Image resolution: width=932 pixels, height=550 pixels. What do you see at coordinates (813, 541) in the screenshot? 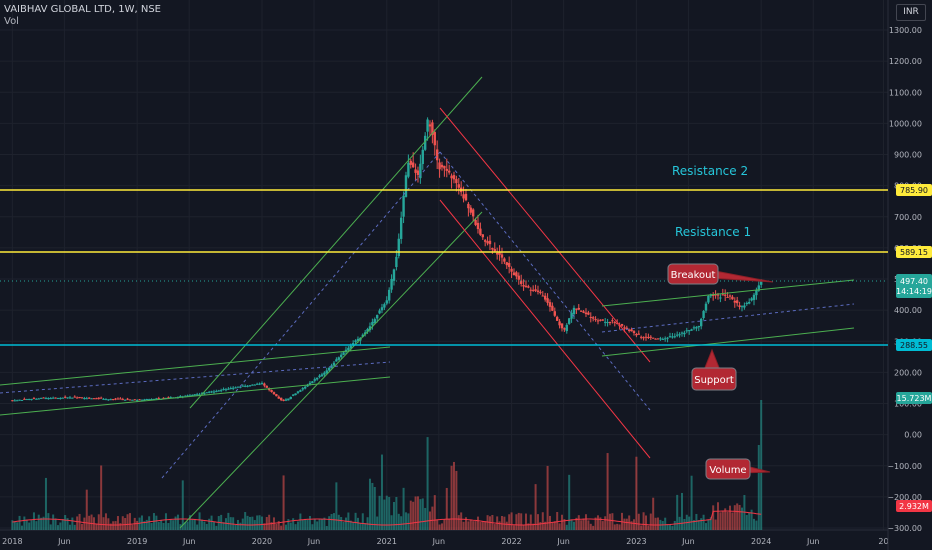
I see `x-tick-label: Jun` at bounding box center [813, 541].